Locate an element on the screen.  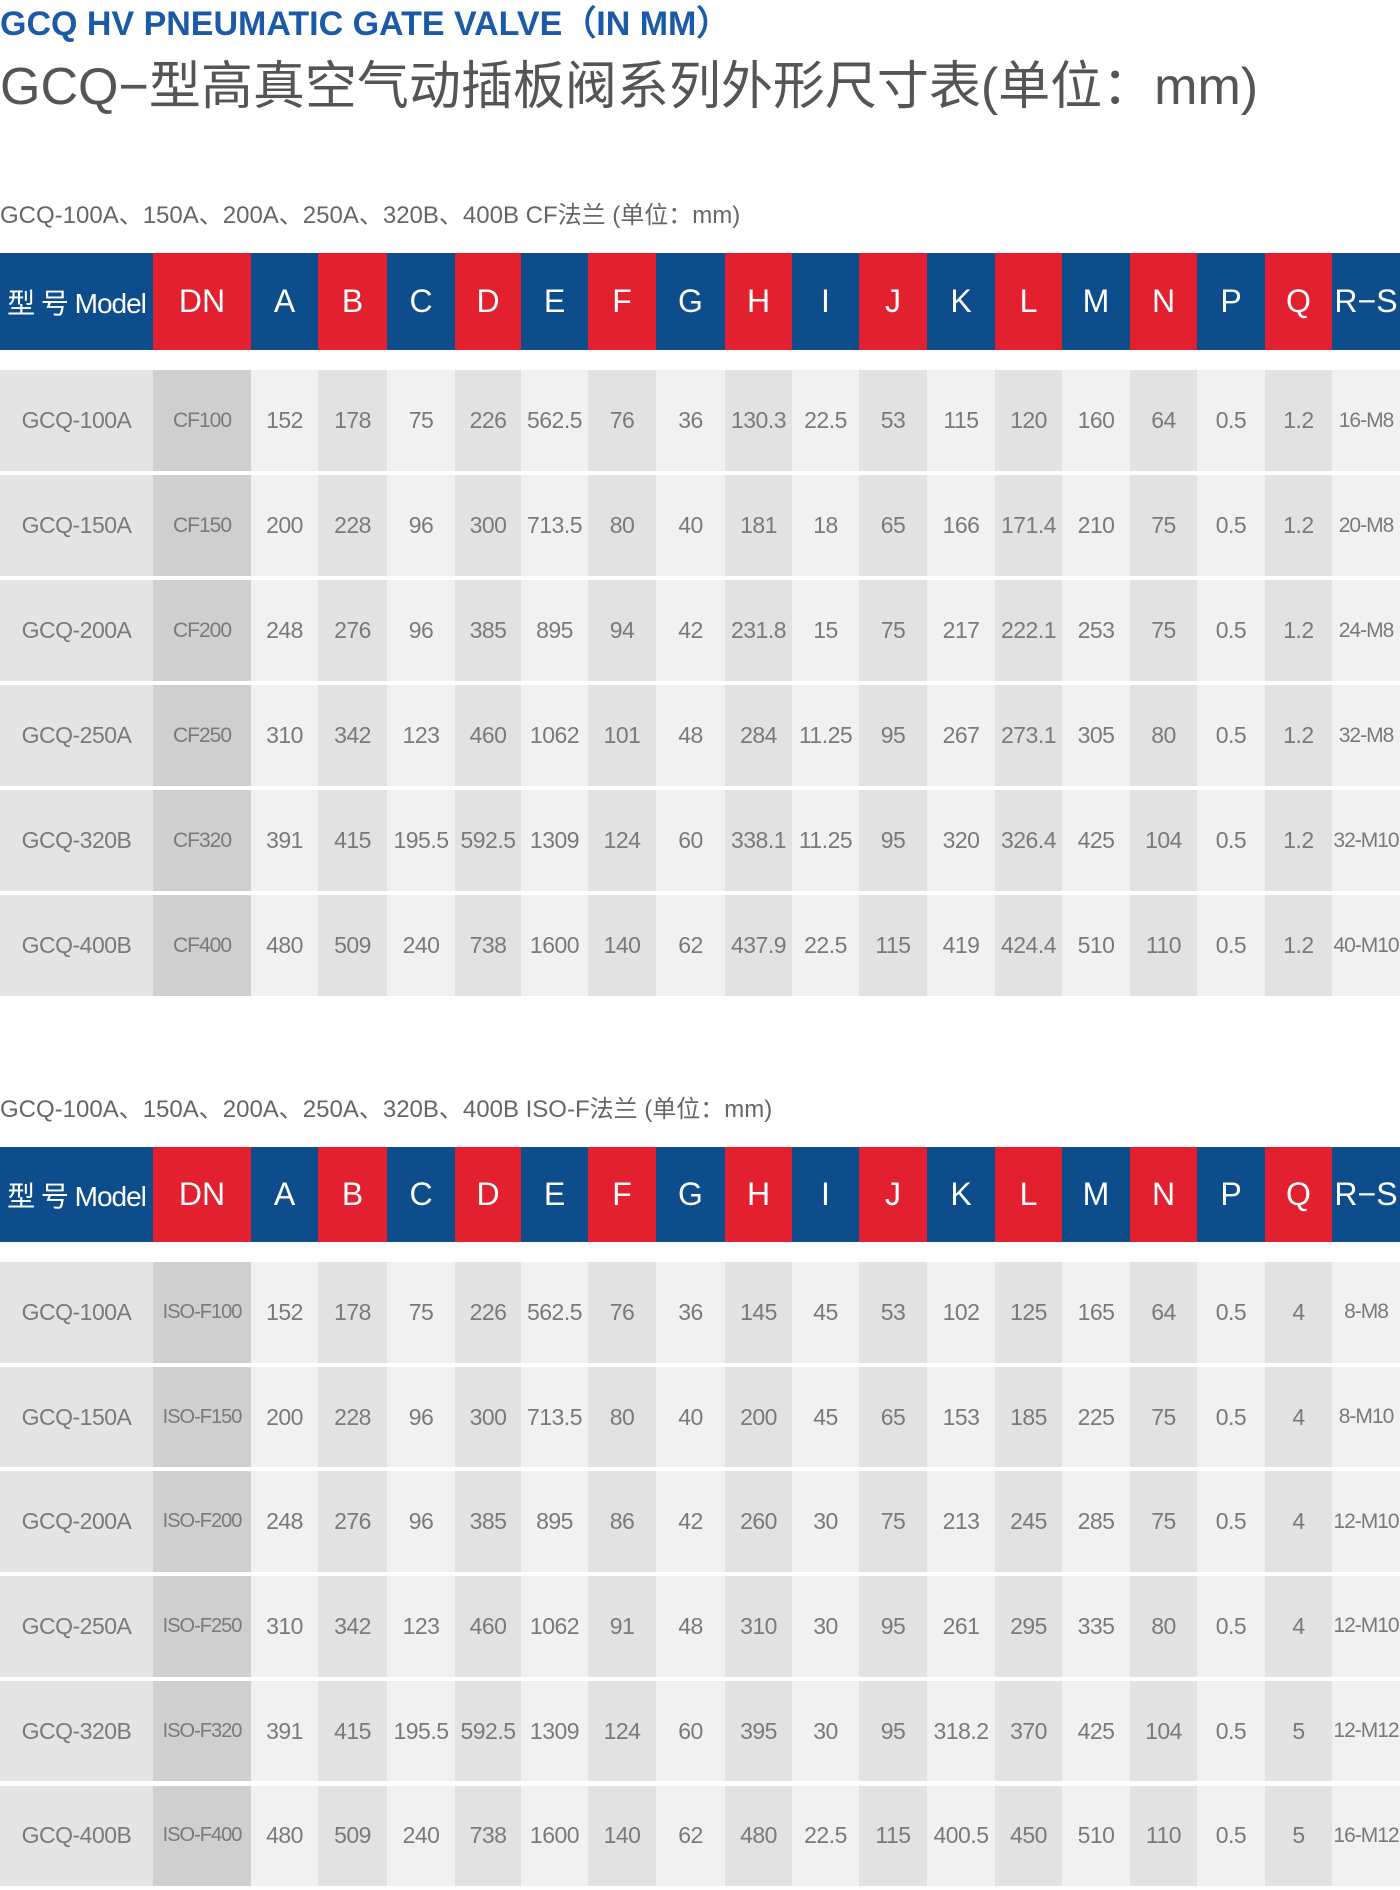
table-cell: GCQ-400B is located at coordinates (76, 1836).